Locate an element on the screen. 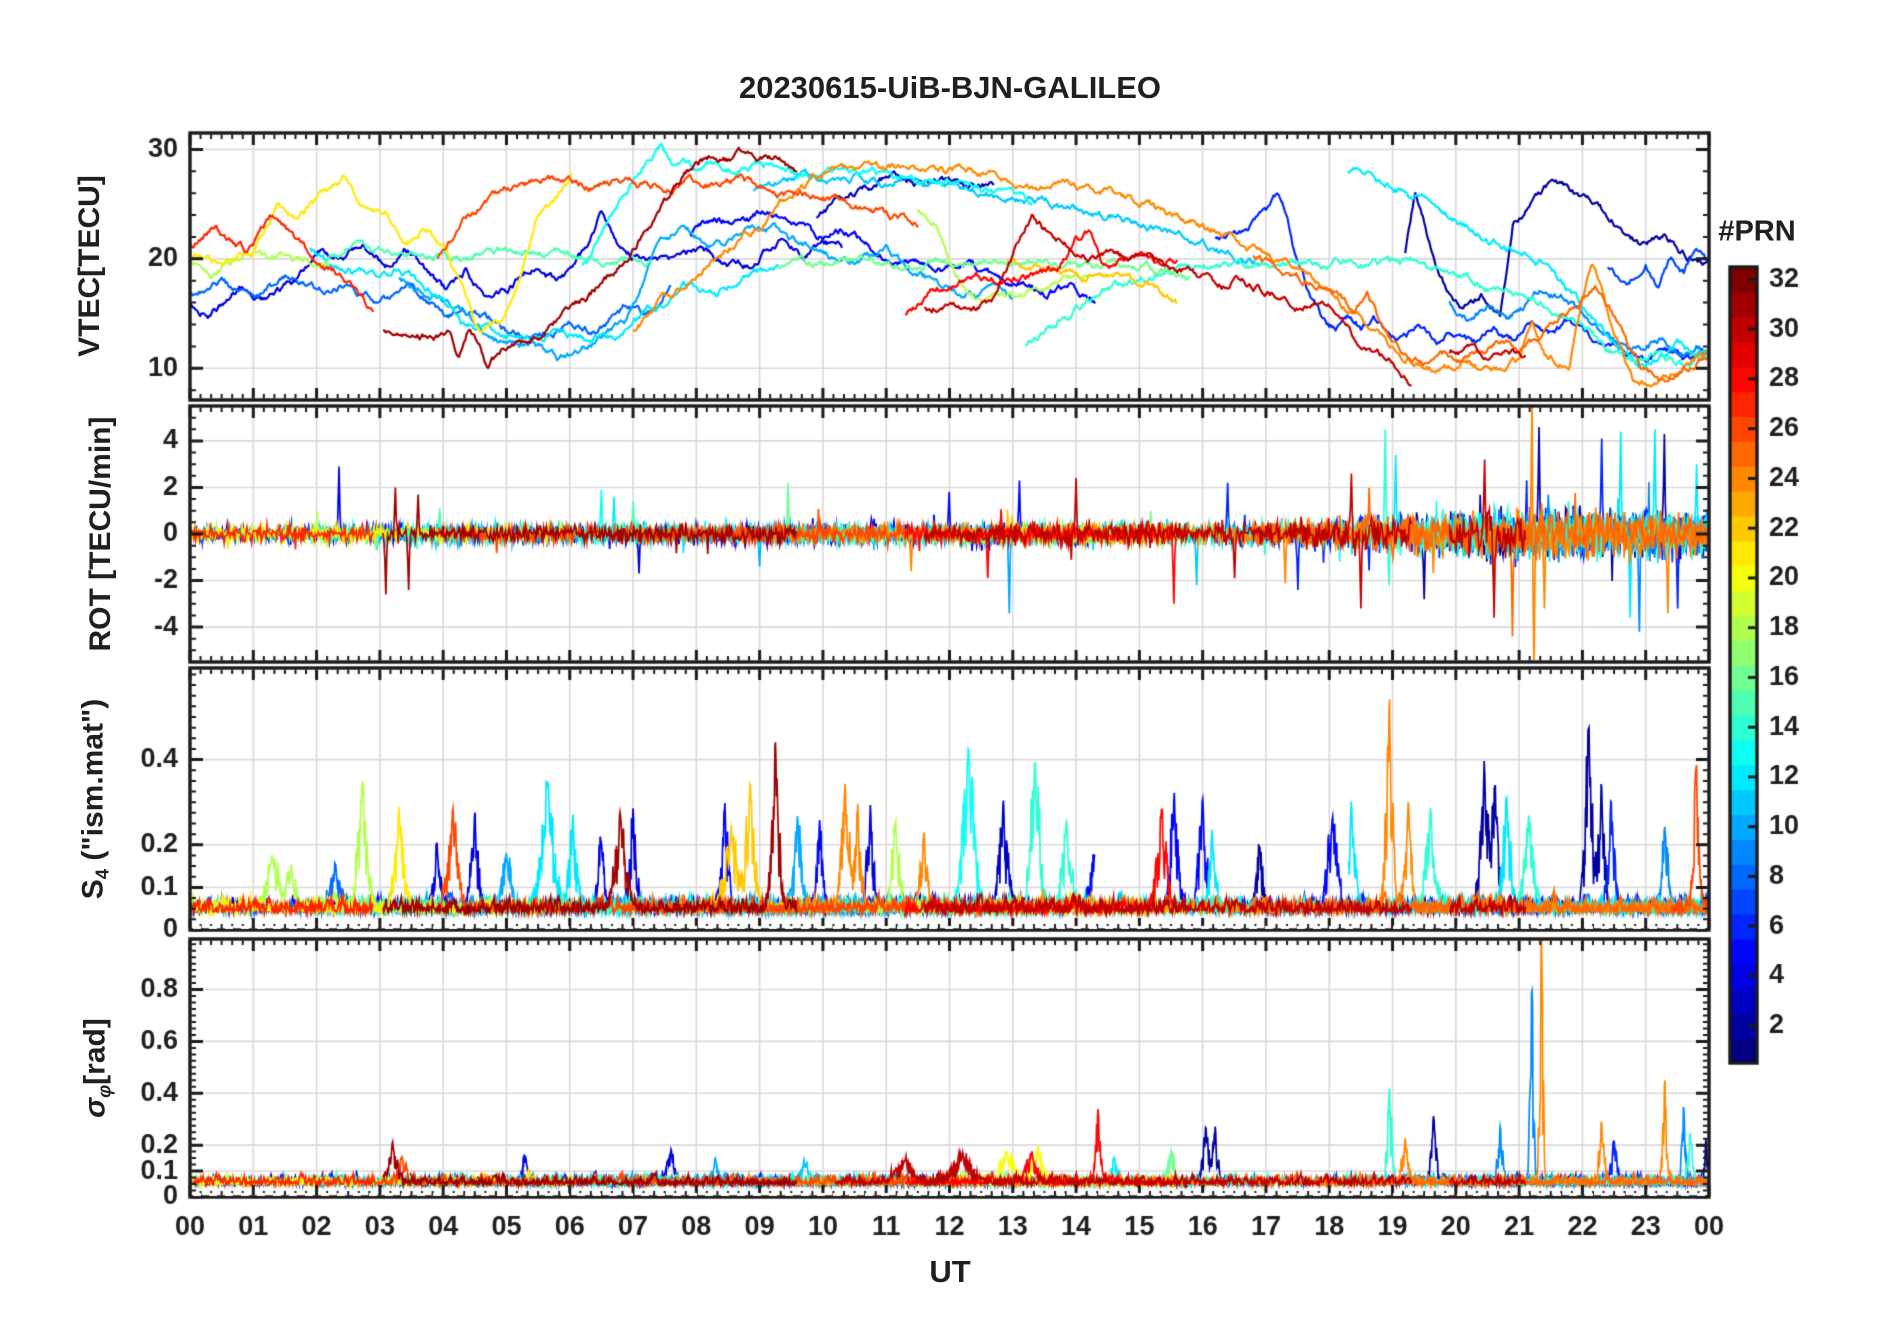 The image size is (1902, 1330). y-axis-label-s4: S4 ("ism.mat") is located at coordinates (95, 799).